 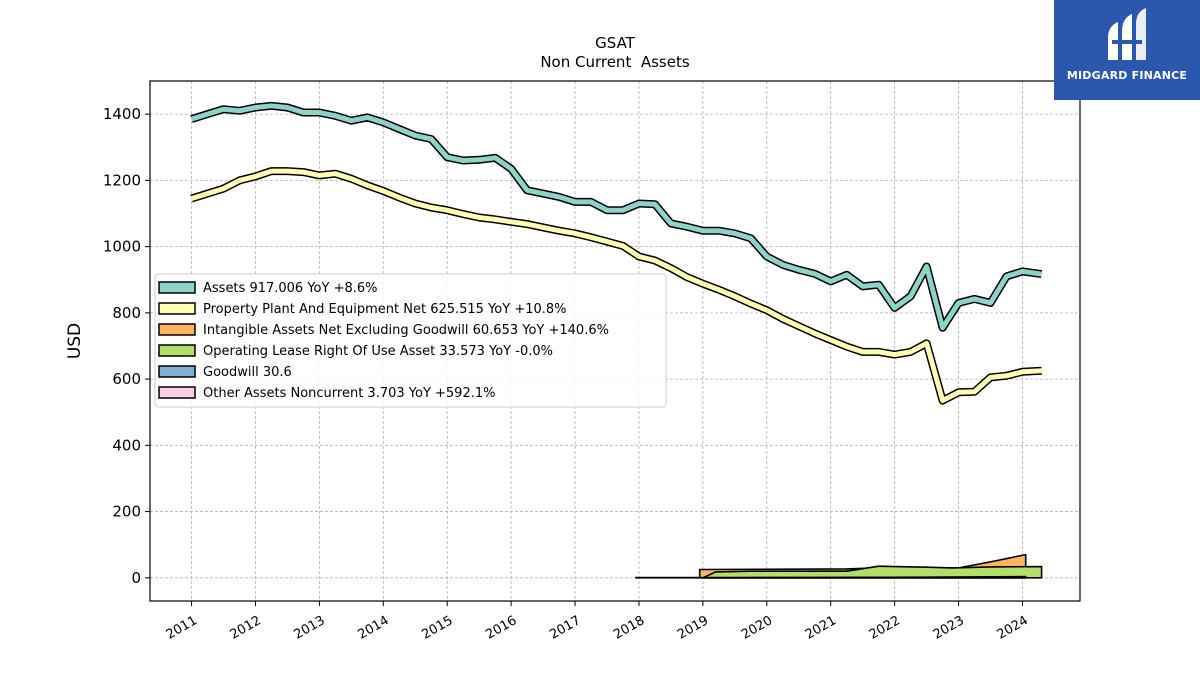 I want to click on legend-label: Goodwill 30.6, so click(x=247, y=372).